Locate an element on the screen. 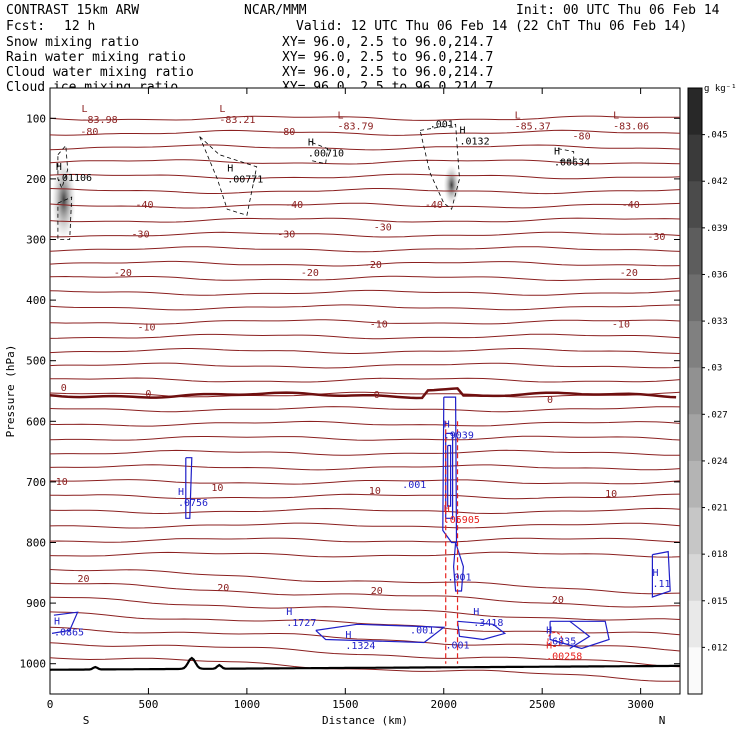 Image resolution: width=740 pixels, height=740 pixels. extremum-value: .1324 is located at coordinates (360, 646).